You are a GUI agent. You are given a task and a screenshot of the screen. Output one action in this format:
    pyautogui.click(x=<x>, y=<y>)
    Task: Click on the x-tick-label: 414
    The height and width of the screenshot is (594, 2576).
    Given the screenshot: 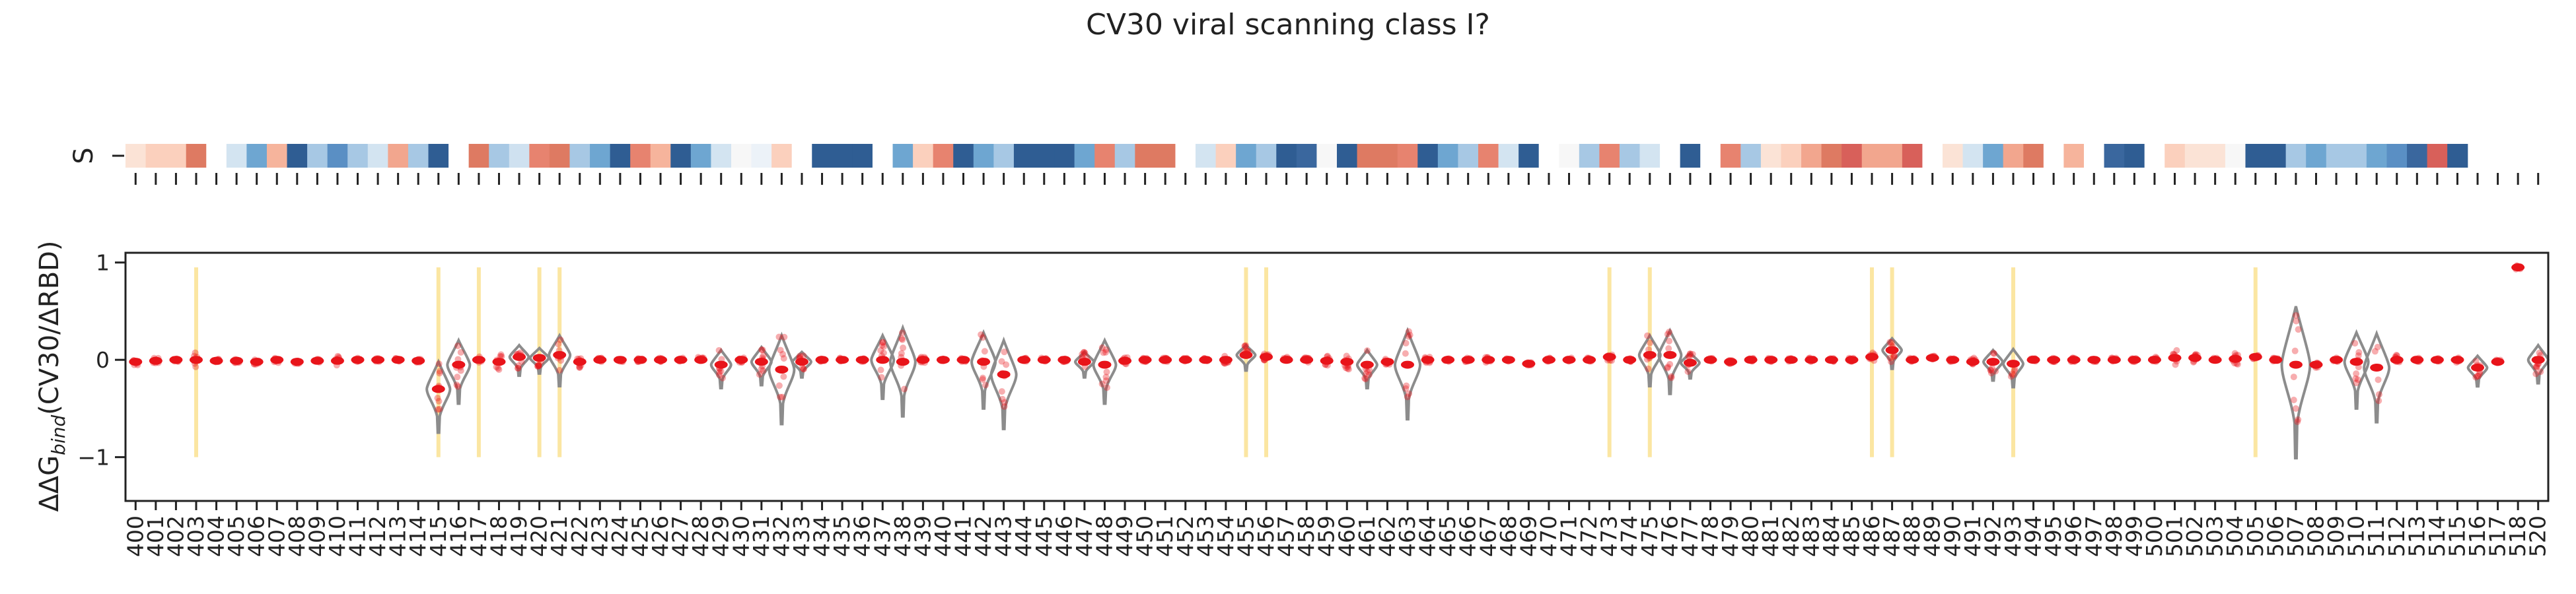 What is the action you would take?
    pyautogui.click(x=418, y=536)
    